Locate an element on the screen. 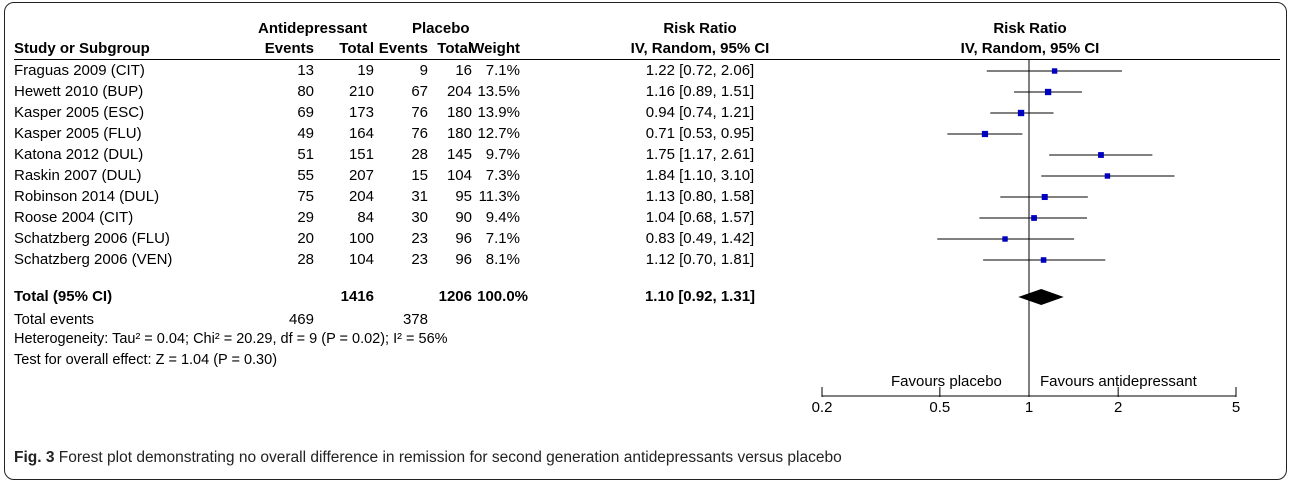 The image size is (1292, 482). col-study: Study or Subgroup is located at coordinates (82, 48).